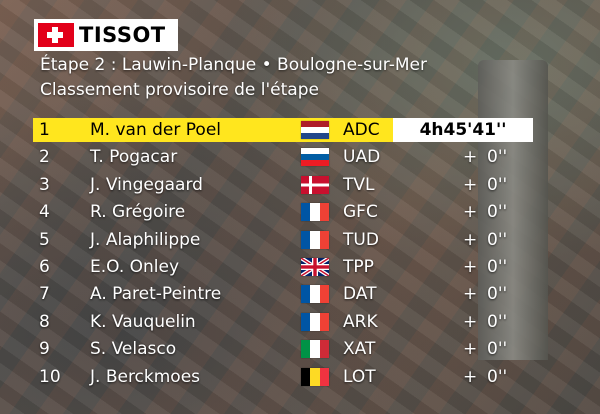 This screenshot has width=600, height=414. What do you see at coordinates (463, 130) in the screenshot?
I see `leader-time: 4h45'41''` at bounding box center [463, 130].